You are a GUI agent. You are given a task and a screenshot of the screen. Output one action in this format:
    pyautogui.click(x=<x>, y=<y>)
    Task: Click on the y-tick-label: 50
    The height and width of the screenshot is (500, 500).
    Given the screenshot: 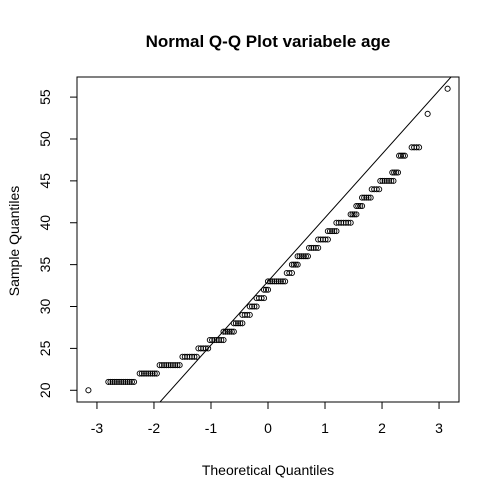 What is the action you would take?
    pyautogui.click(x=45, y=139)
    